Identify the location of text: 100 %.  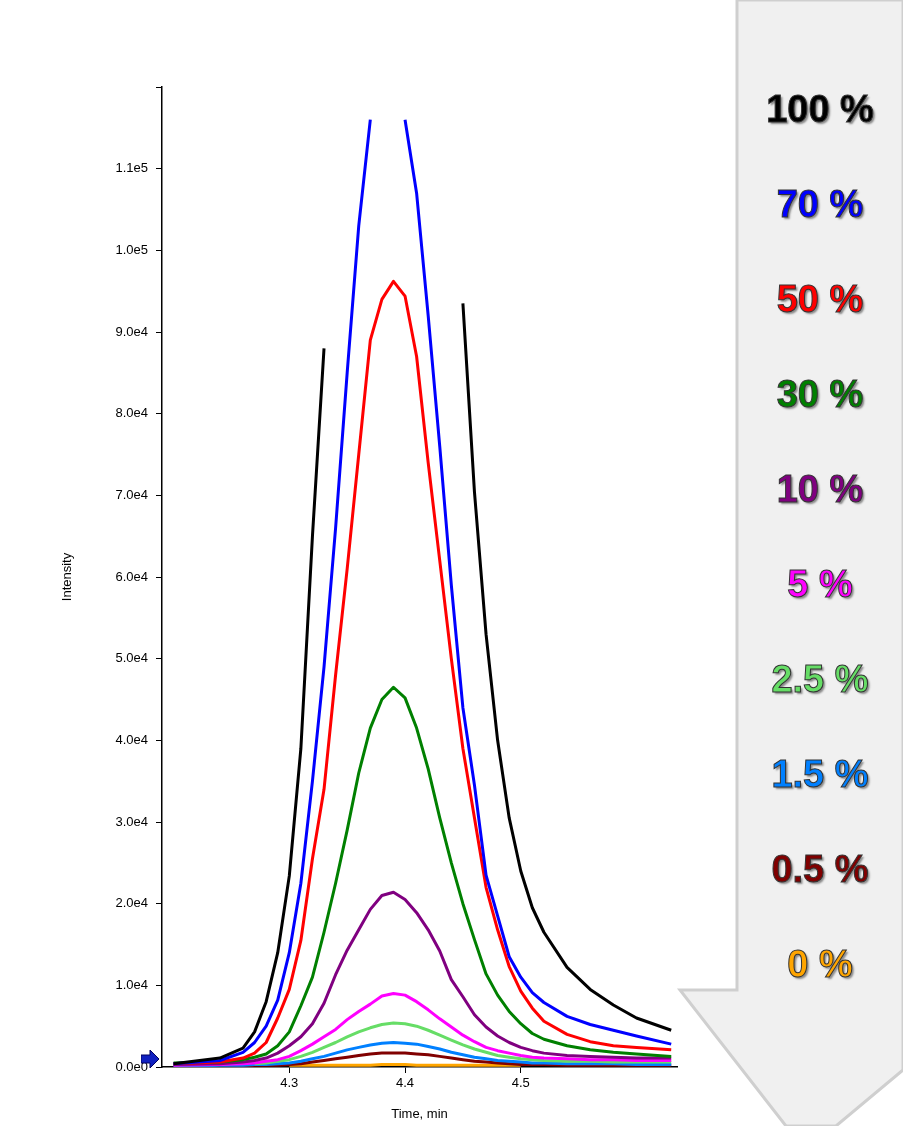
(820, 109).